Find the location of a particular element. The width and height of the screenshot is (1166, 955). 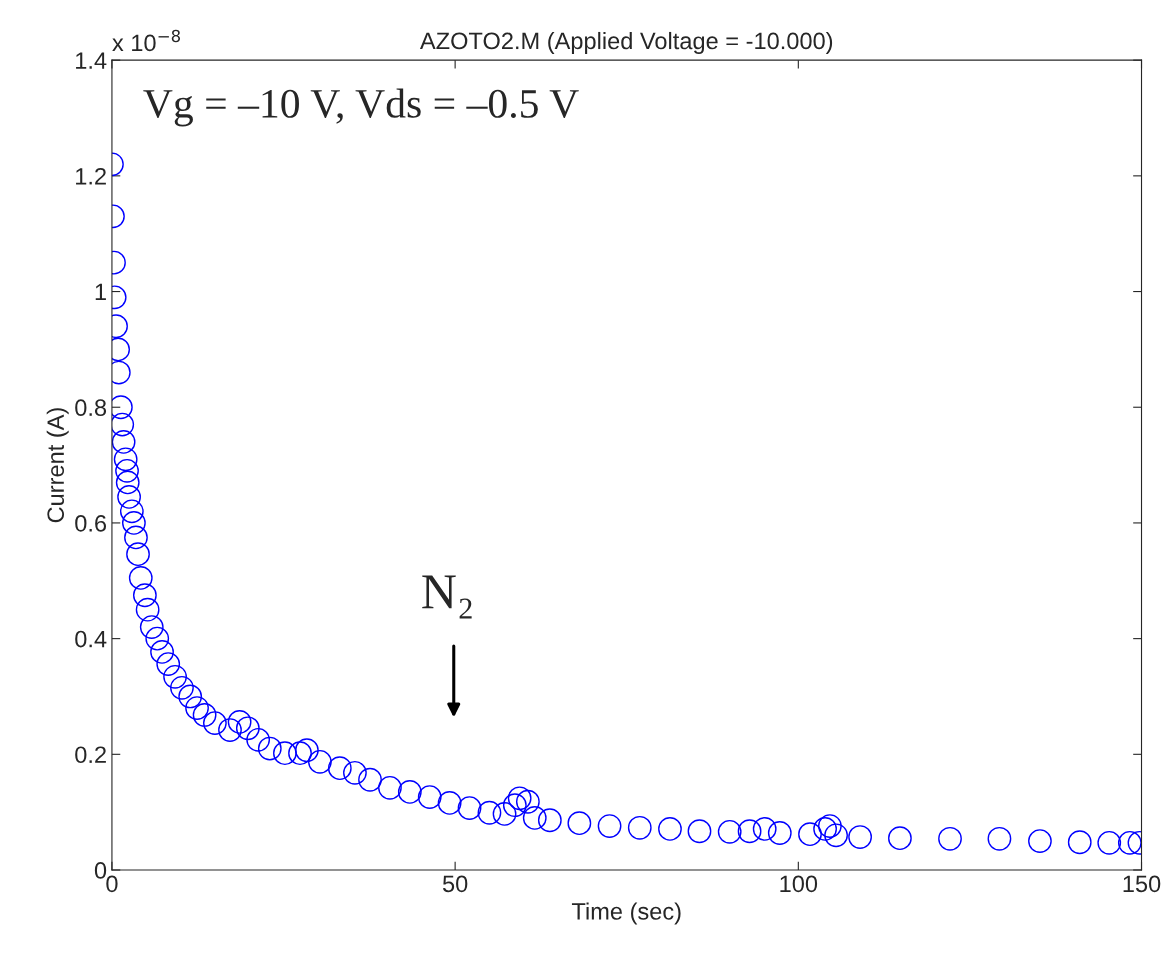

y-tick-label: 0 is located at coordinates (100, 870).